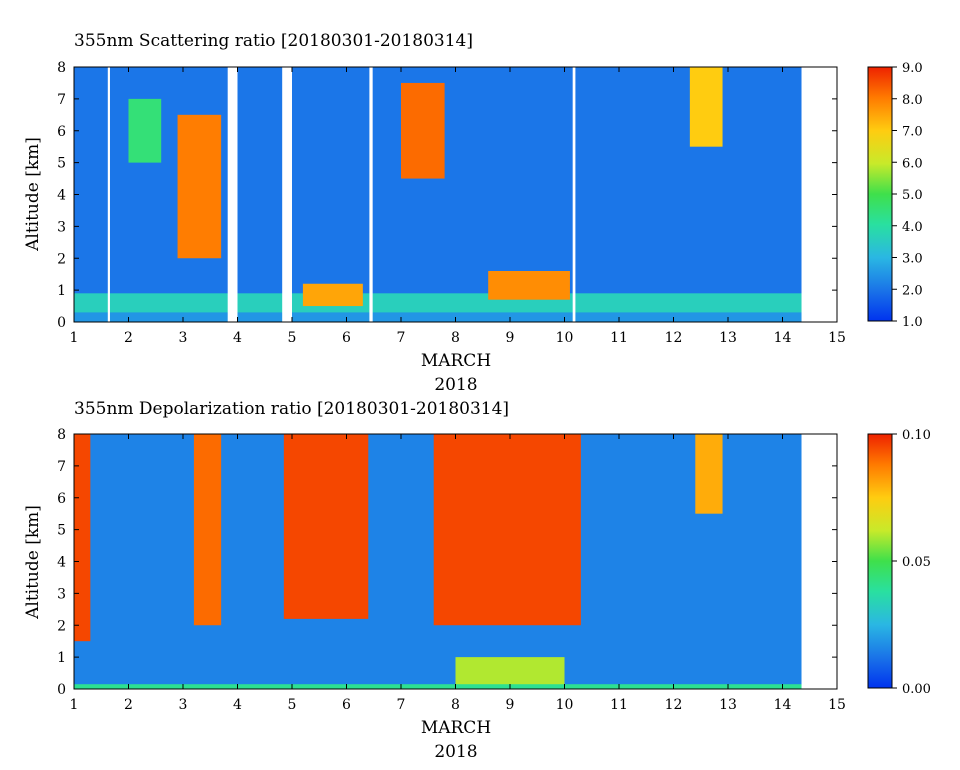  Describe the element at coordinates (912, 100) in the screenshot. I see `colorbar-tick-label: 8.0` at that location.